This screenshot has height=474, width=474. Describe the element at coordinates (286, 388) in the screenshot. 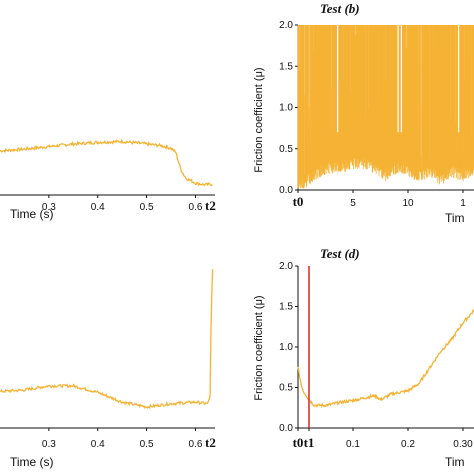

I see `y-tick-label-3-1: 0.5` at that location.